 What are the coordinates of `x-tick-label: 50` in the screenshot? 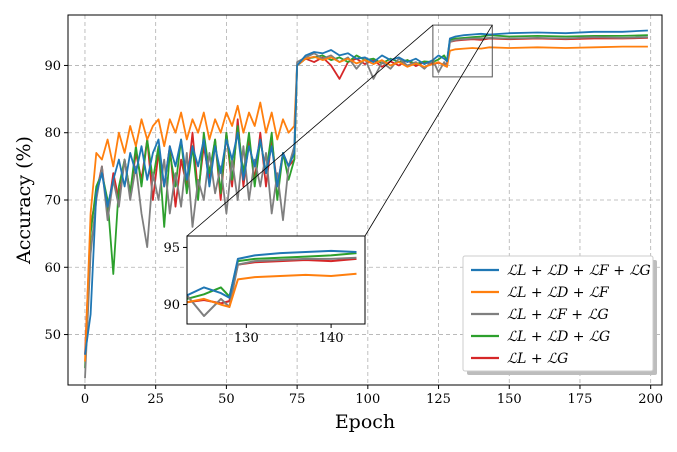 It's located at (226, 399).